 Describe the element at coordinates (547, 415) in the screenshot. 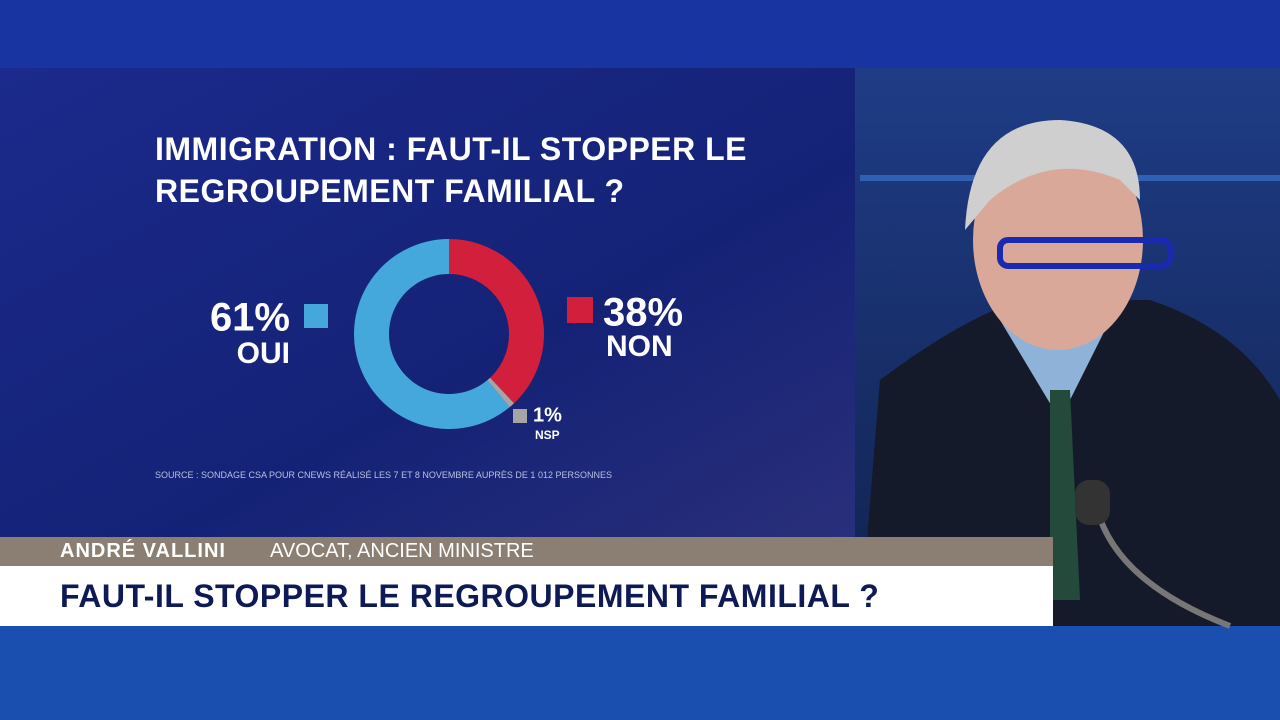

I see `value-label: 1%` at that location.